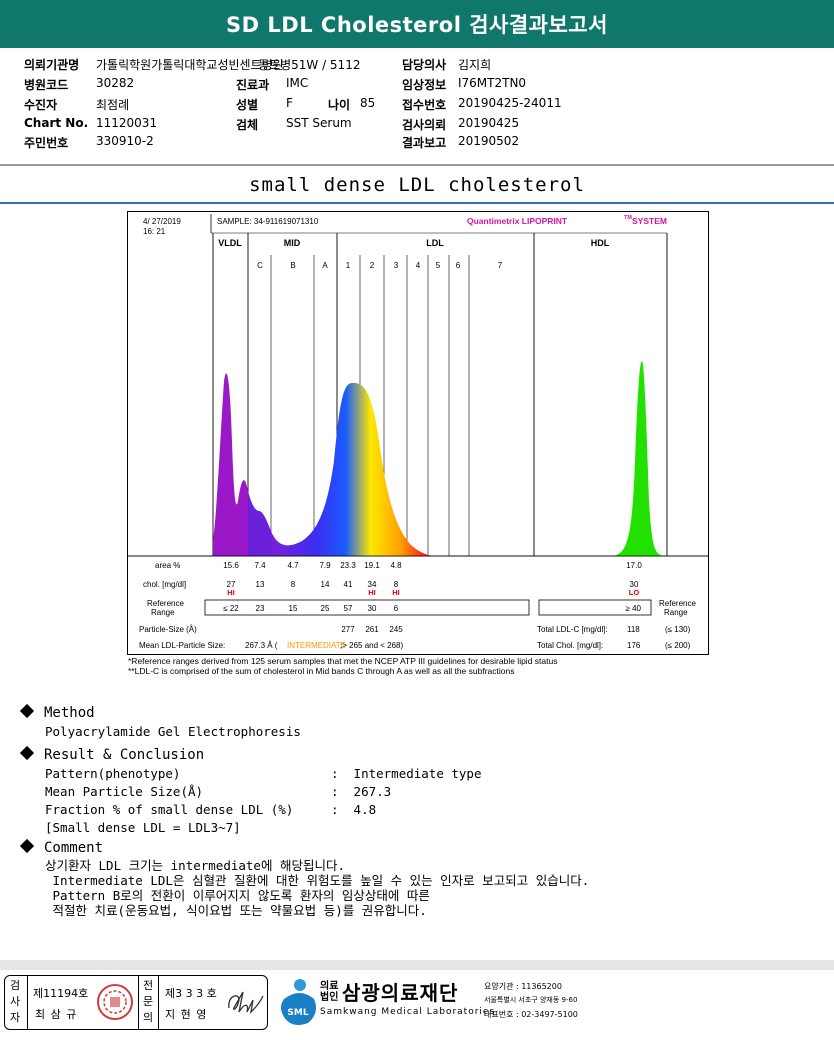 The image size is (834, 1040). Describe the element at coordinates (634, 584) in the screenshot. I see `chol-value: 30` at that location.